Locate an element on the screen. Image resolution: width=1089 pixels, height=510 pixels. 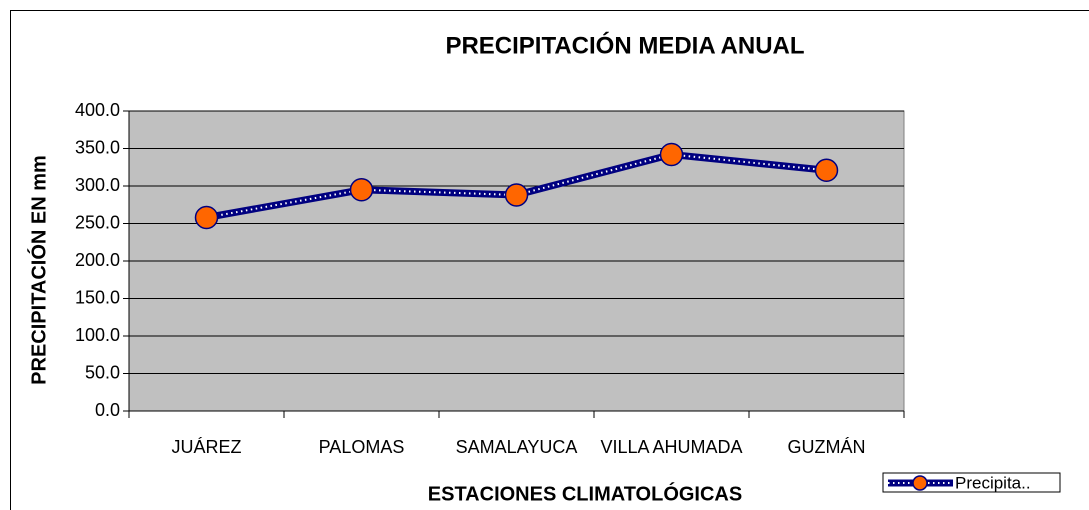
legend-box is located at coordinates (971, 482).